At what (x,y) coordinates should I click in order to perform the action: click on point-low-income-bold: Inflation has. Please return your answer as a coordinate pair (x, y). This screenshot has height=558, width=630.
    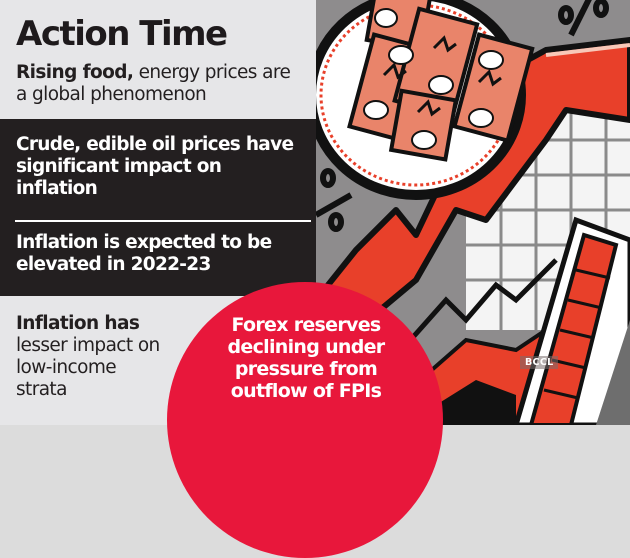
    Looking at the image, I should click on (78, 323).